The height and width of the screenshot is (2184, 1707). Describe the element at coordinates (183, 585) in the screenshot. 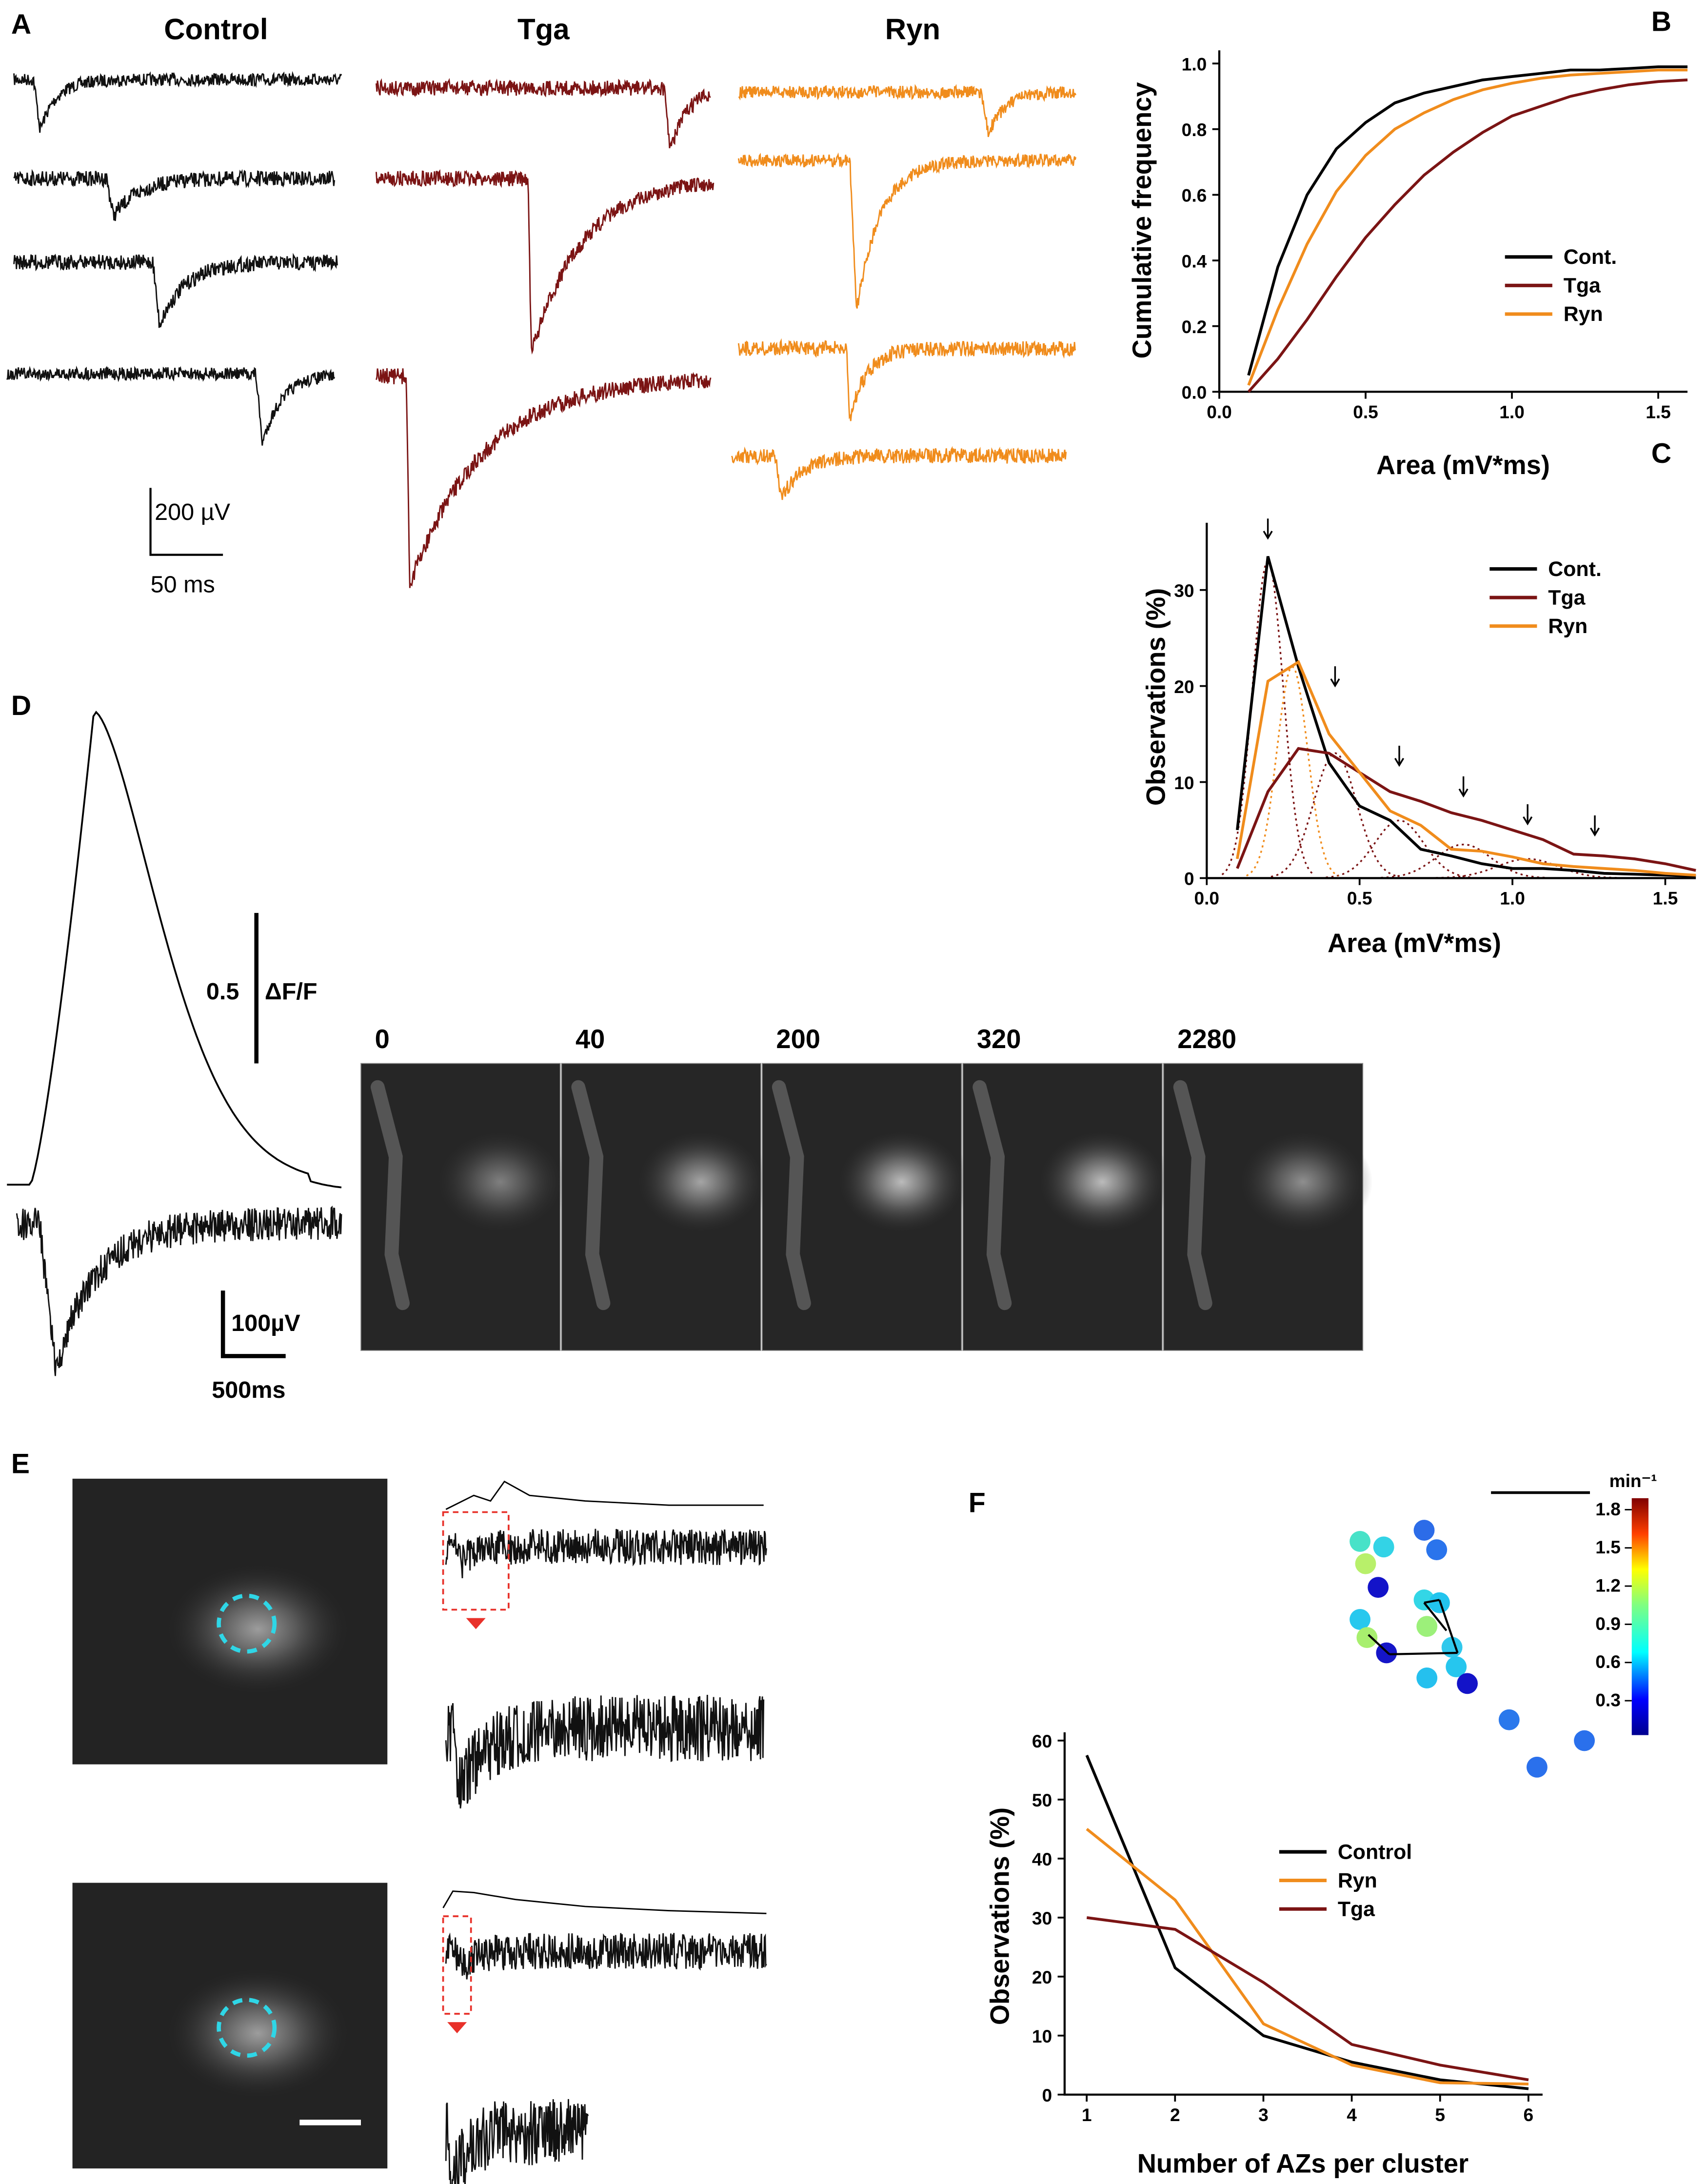

I see `scale-label: 50 ms` at that location.